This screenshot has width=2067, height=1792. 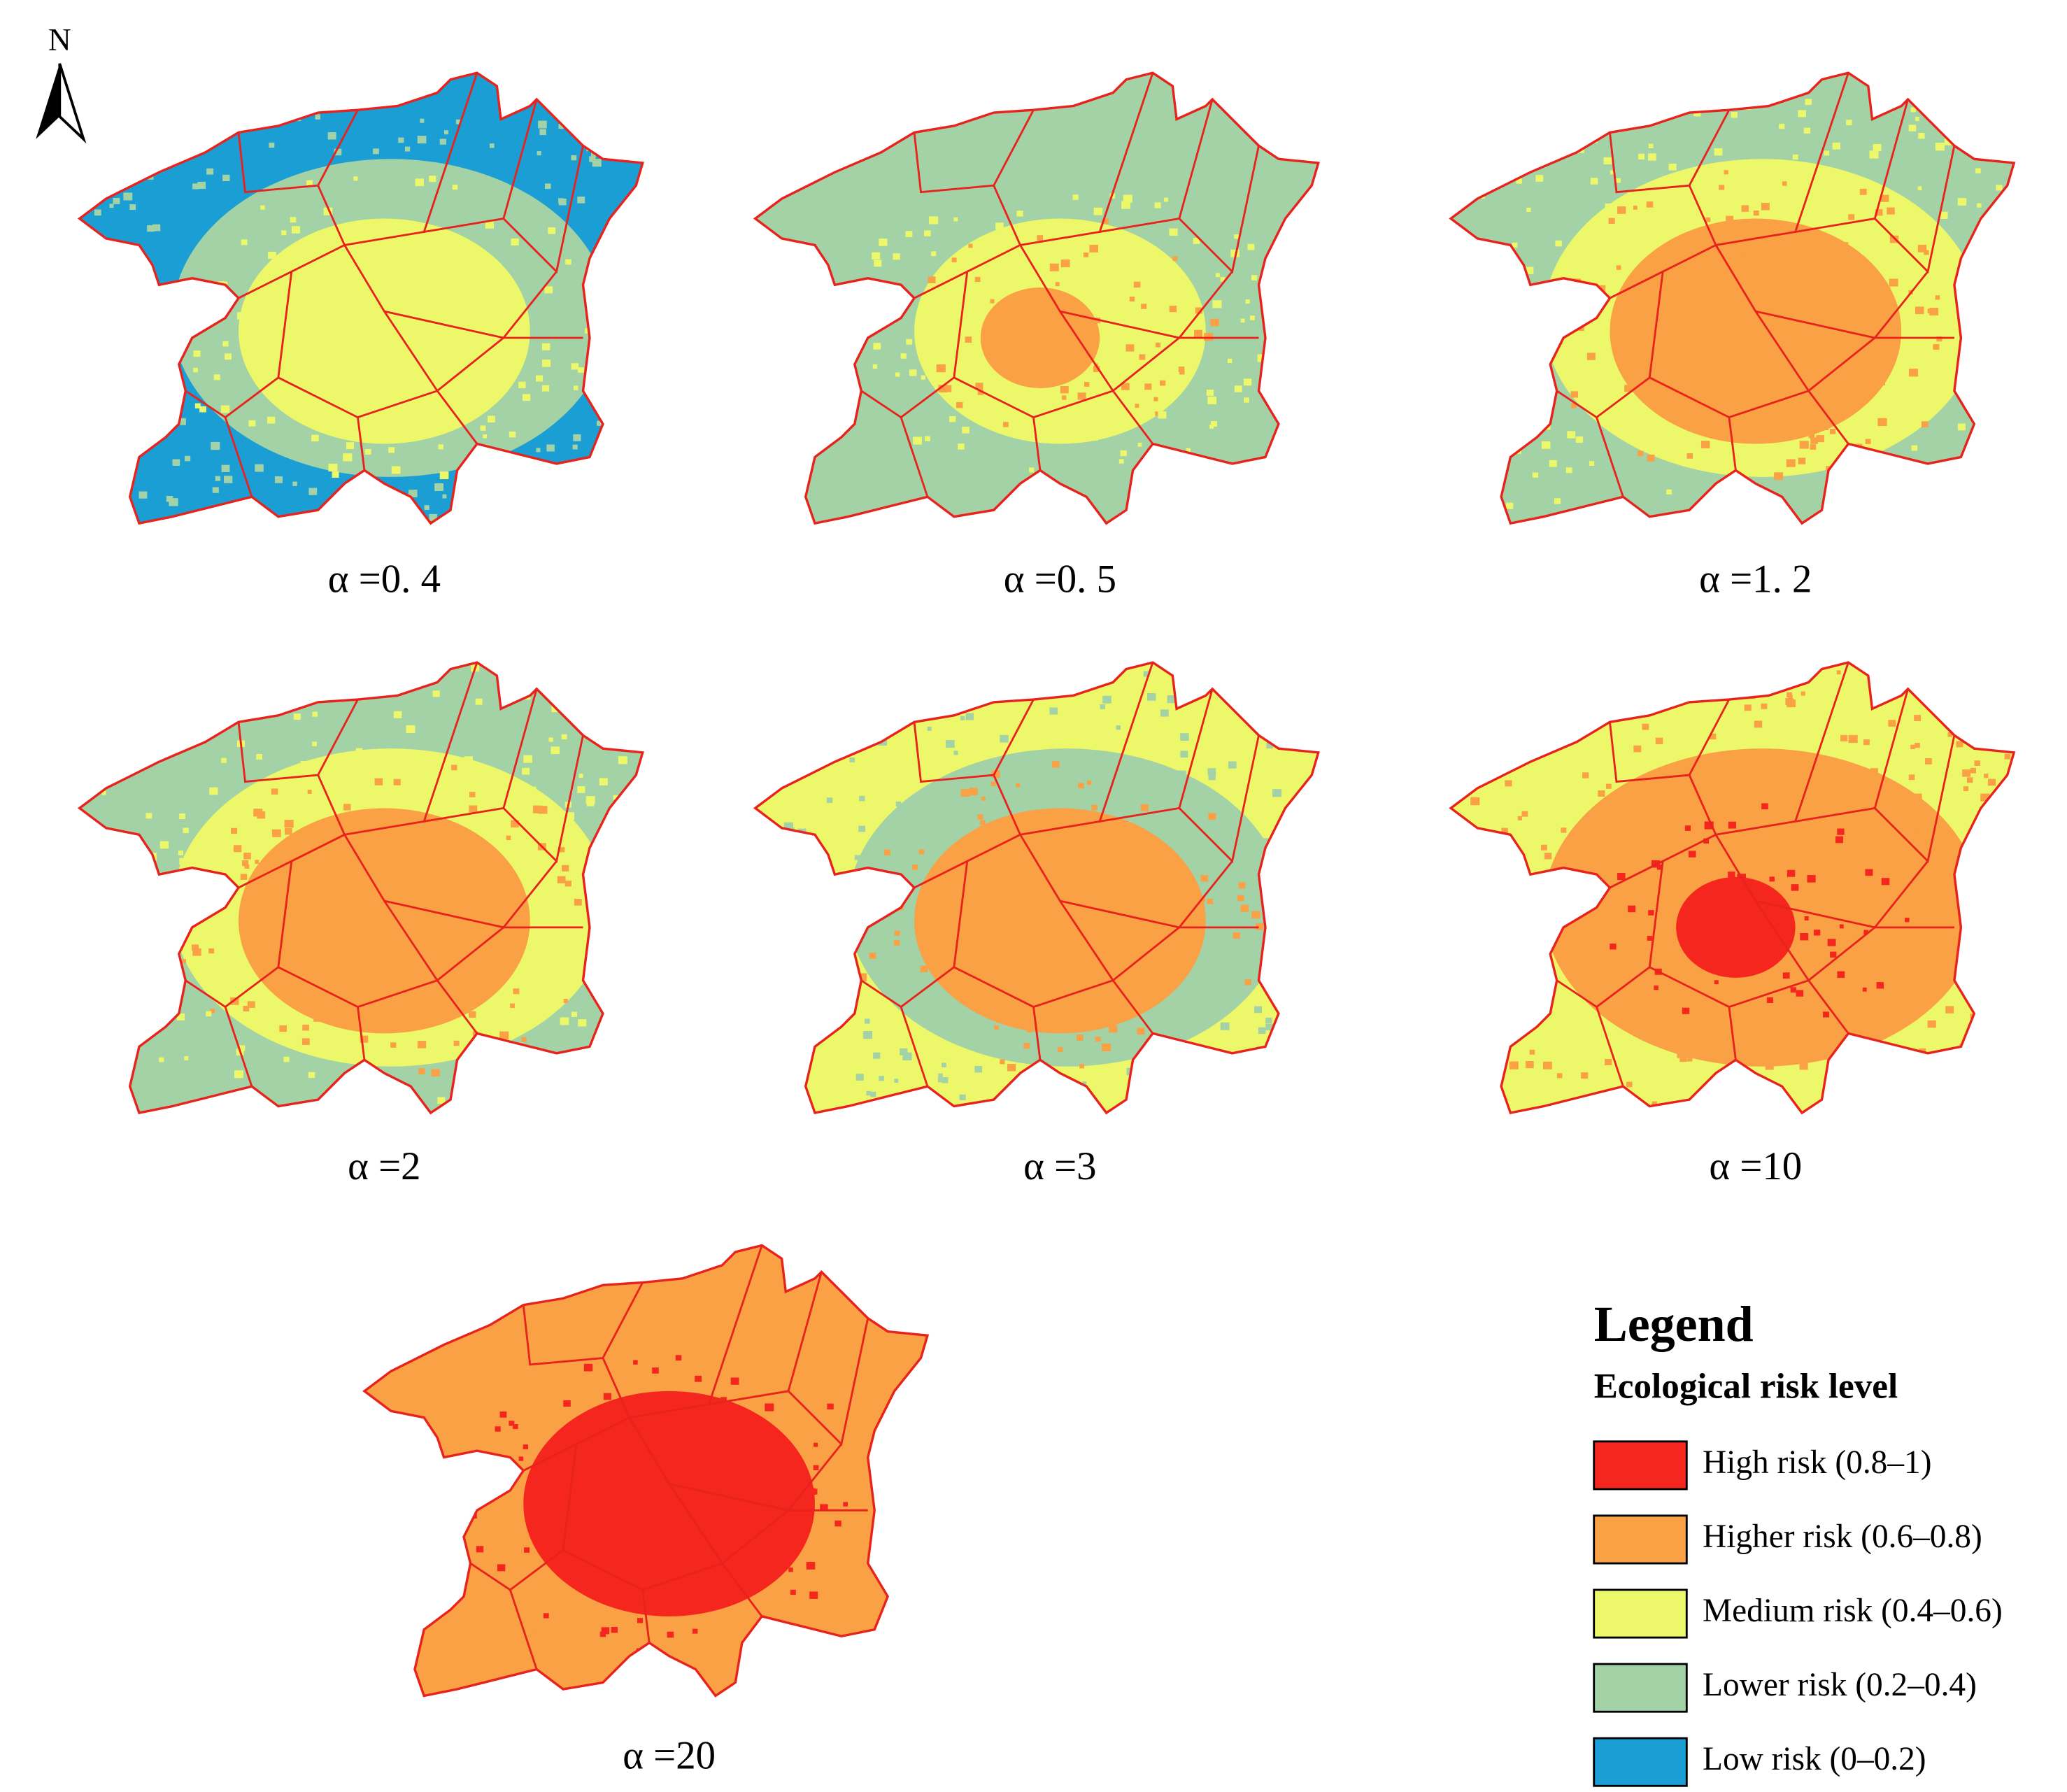 I want to click on district-border, so click(x=1768, y=749).